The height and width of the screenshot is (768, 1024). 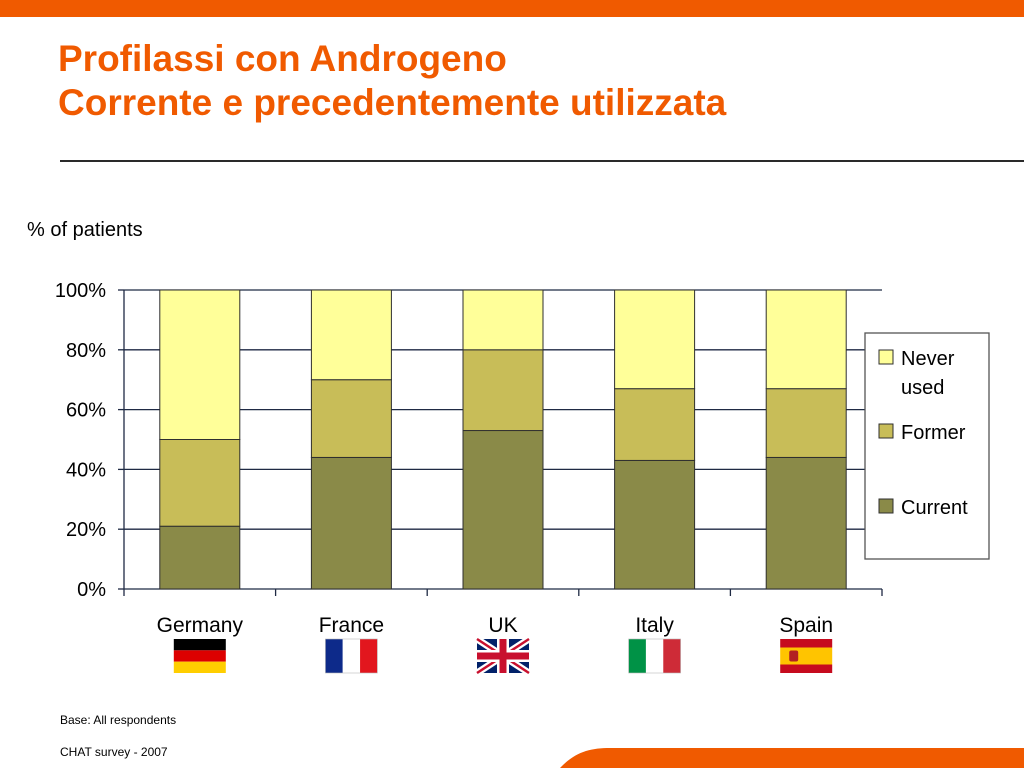 What do you see at coordinates (654, 625) in the screenshot?
I see `x-tick-label: Italy` at bounding box center [654, 625].